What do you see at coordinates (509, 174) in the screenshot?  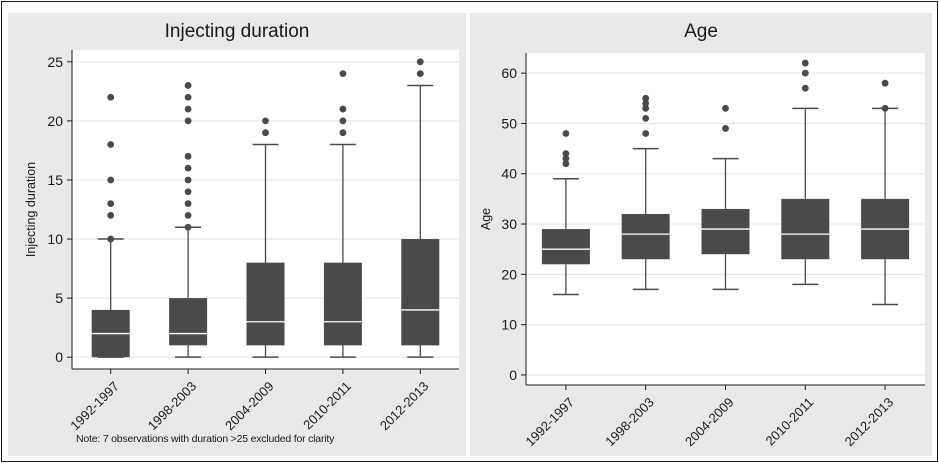 I see `y-tick-label: 40` at bounding box center [509, 174].